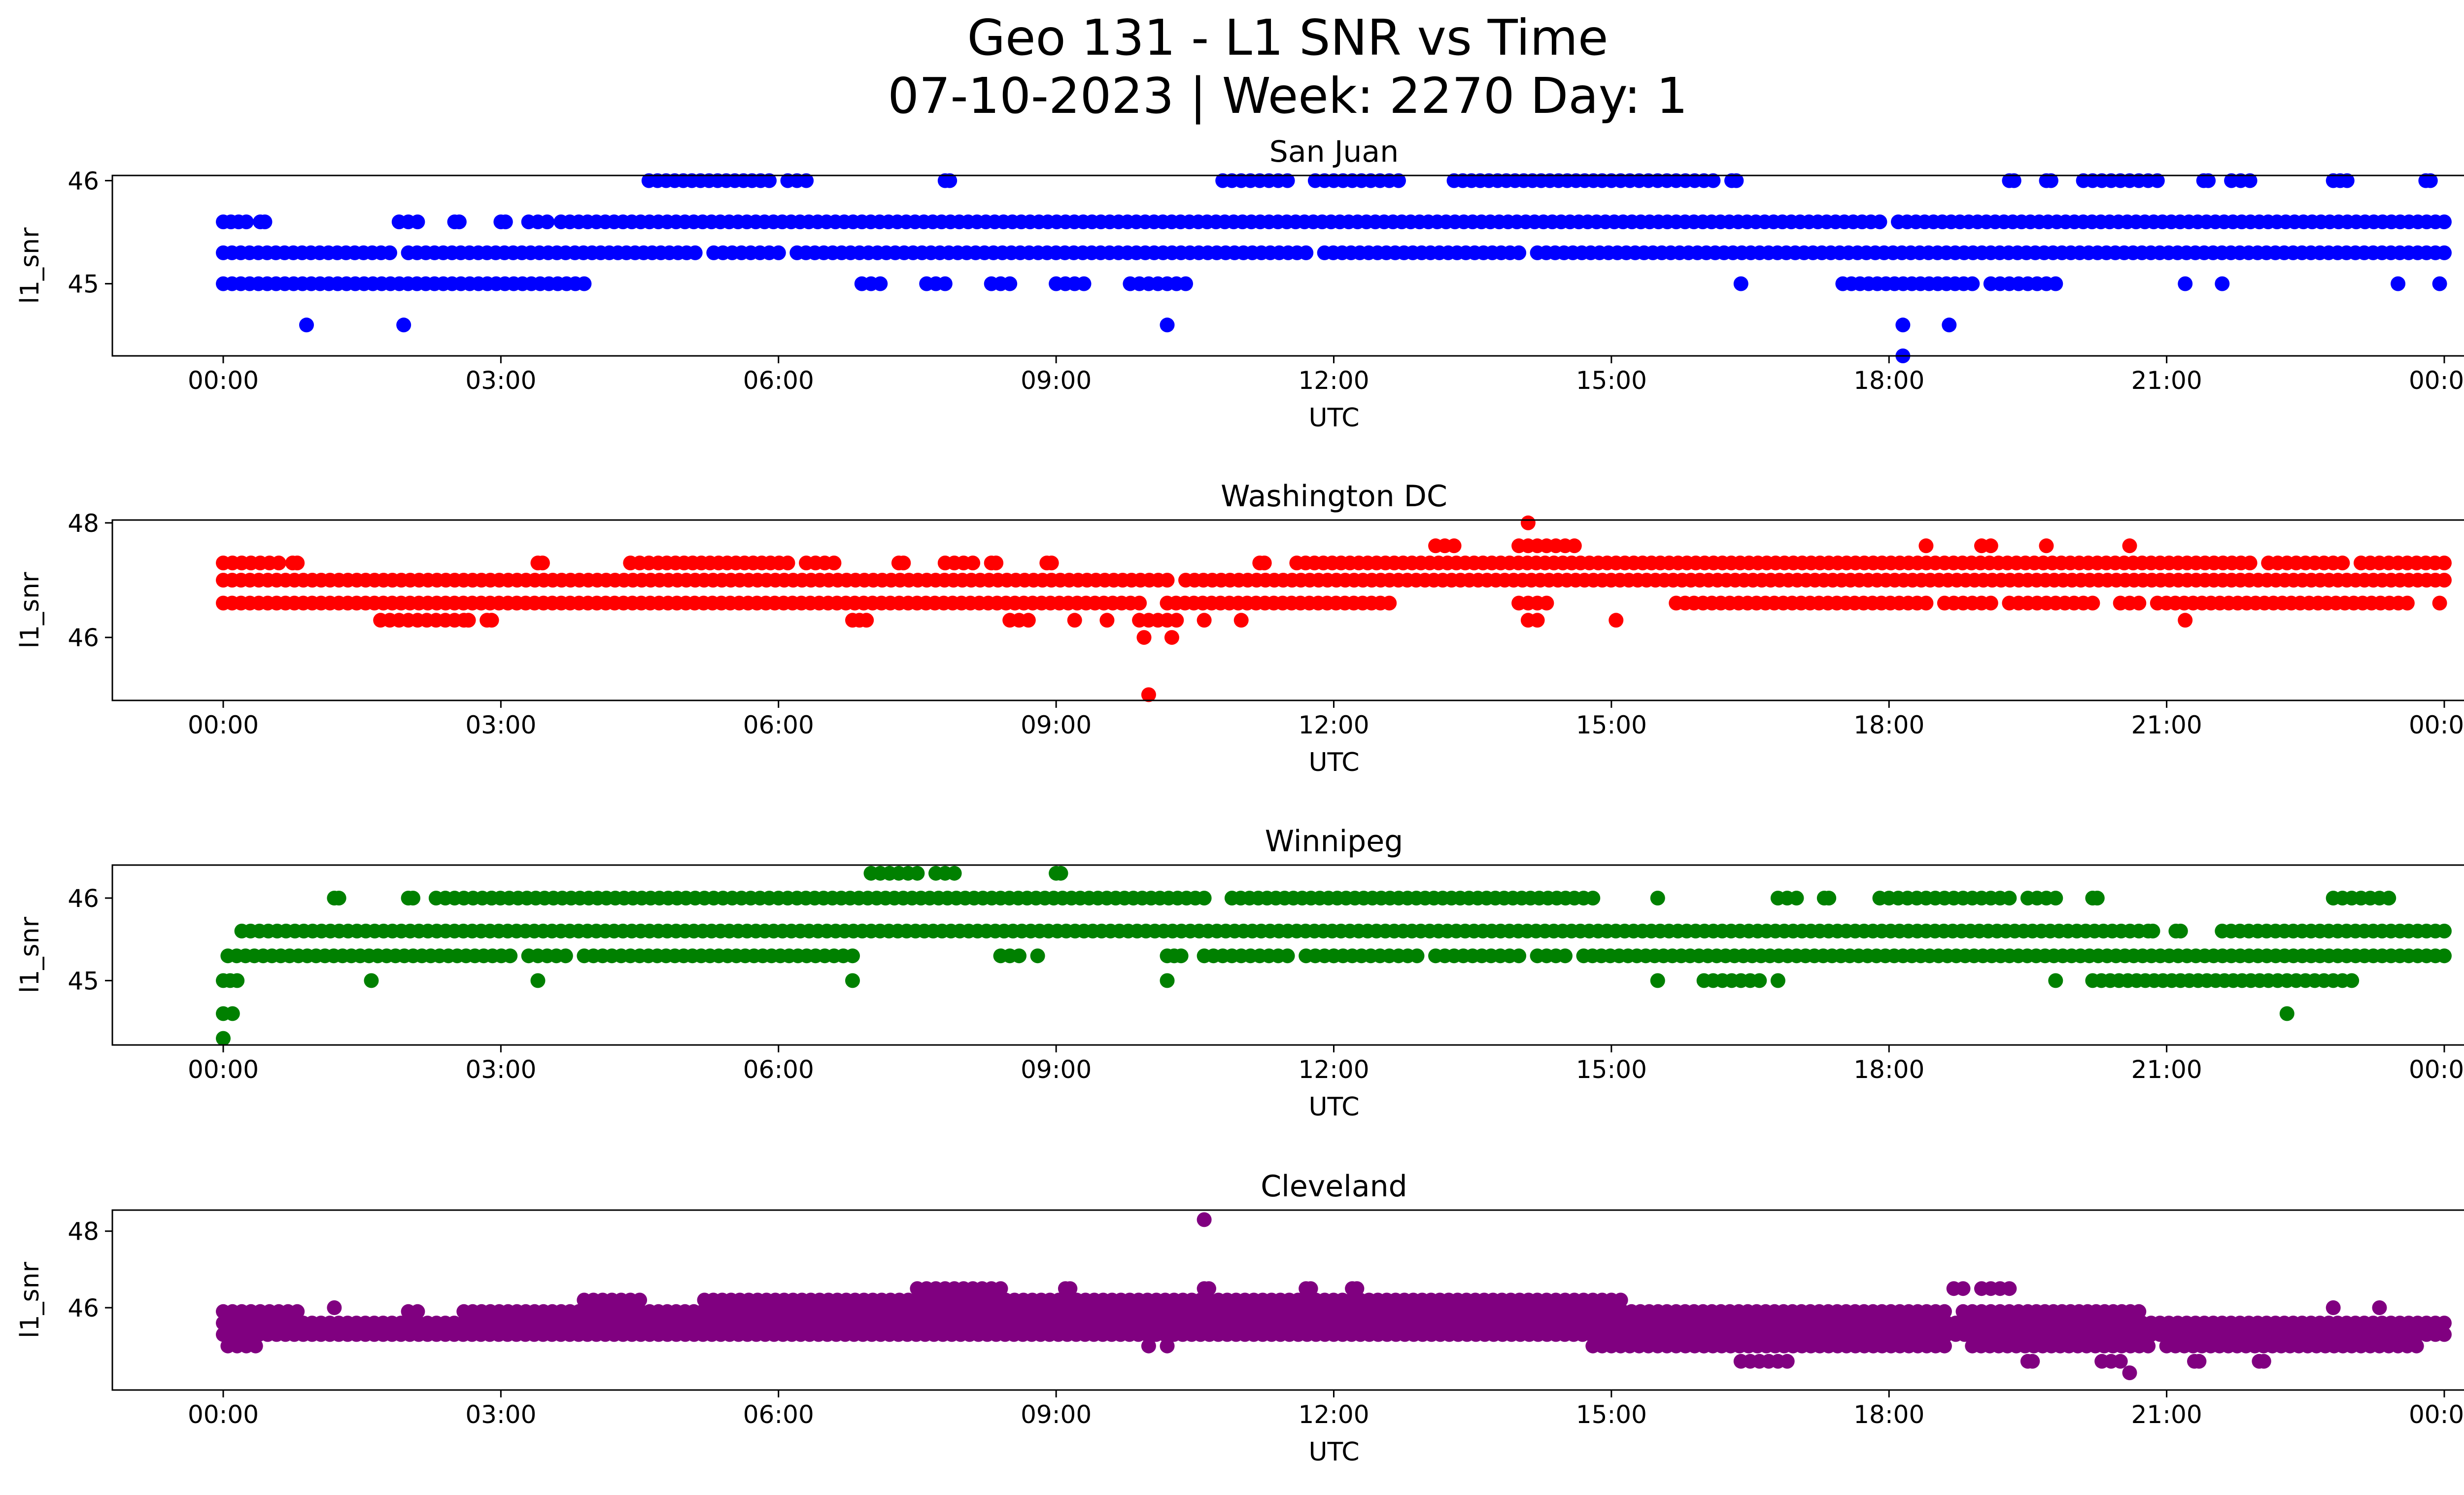 The image size is (2464, 1495). I want to click on panel-title: Cleveland, so click(1334, 1186).